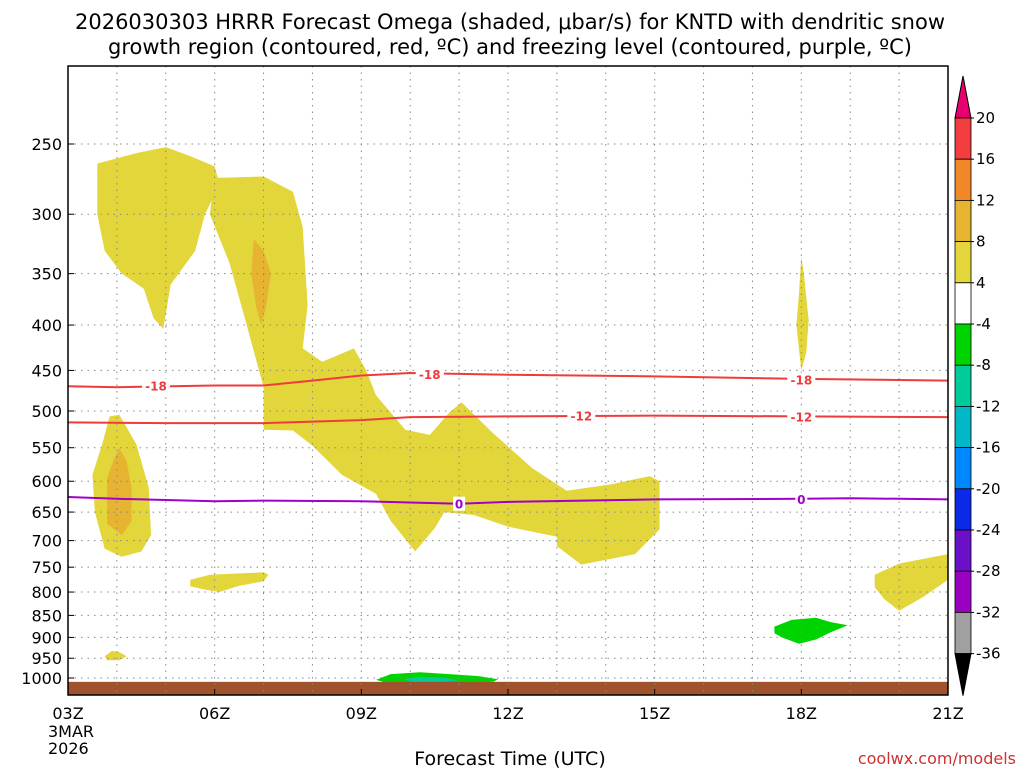  Describe the element at coordinates (46, 512) in the screenshot. I see `y-tick-label: 650` at that location.